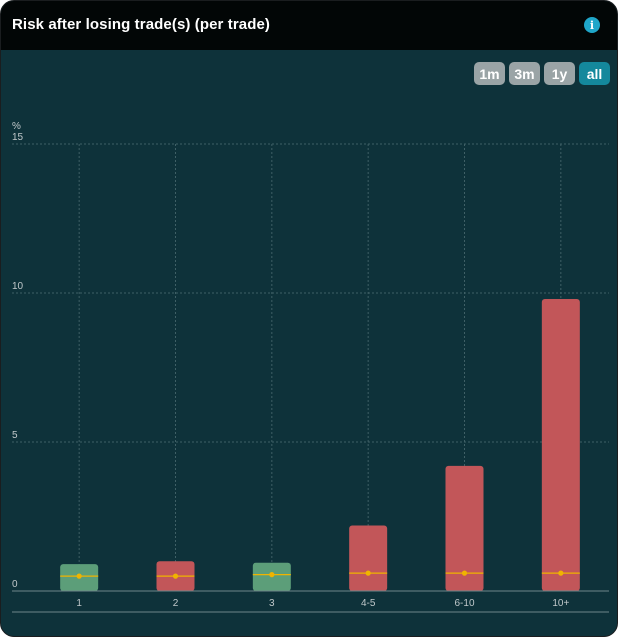 The image size is (618, 637). I want to click on range-button-all: all, so click(594, 73).